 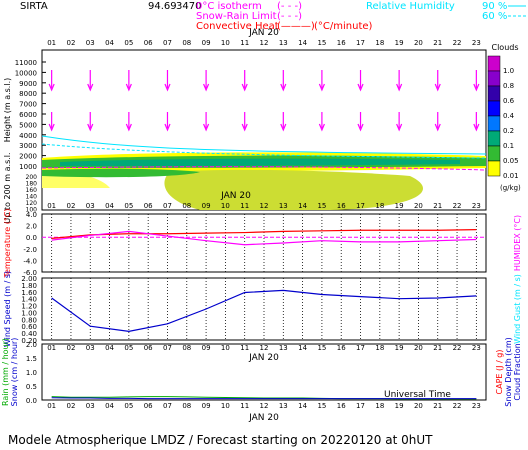 I want to click on humidex-axis-label: HUMIDEX (°C), so click(x=517, y=243).